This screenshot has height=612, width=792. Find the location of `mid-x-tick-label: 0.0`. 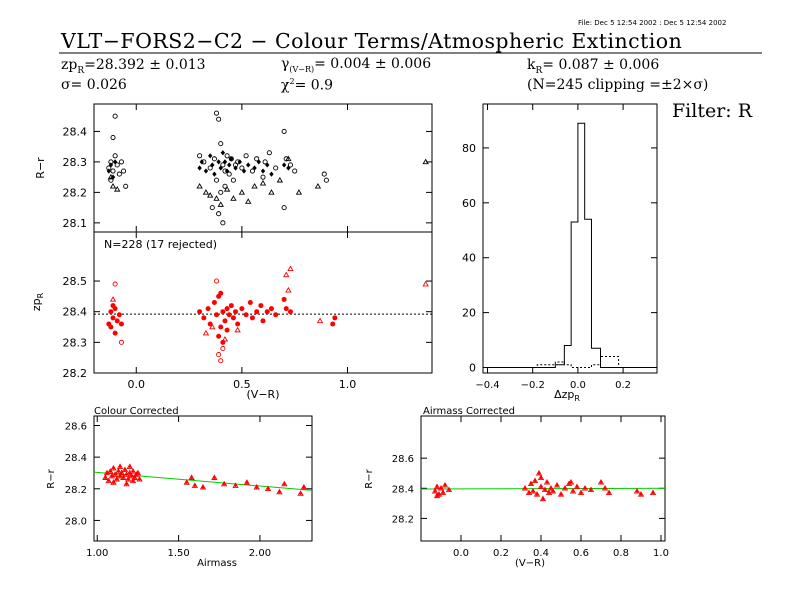

mid-x-tick-label: 0.0 is located at coordinates (137, 384).